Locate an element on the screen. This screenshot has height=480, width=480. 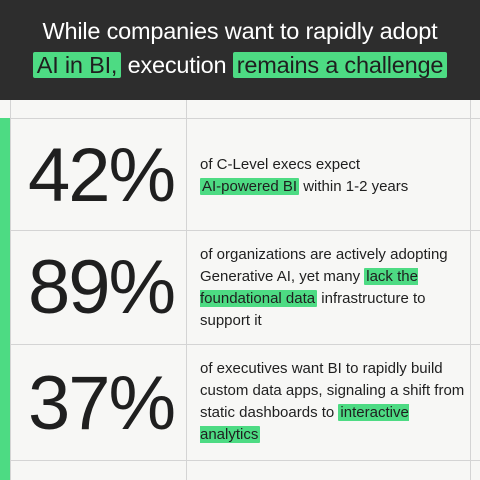
title-line-1: While companies want to rapidly adopt is located at coordinates (240, 31).